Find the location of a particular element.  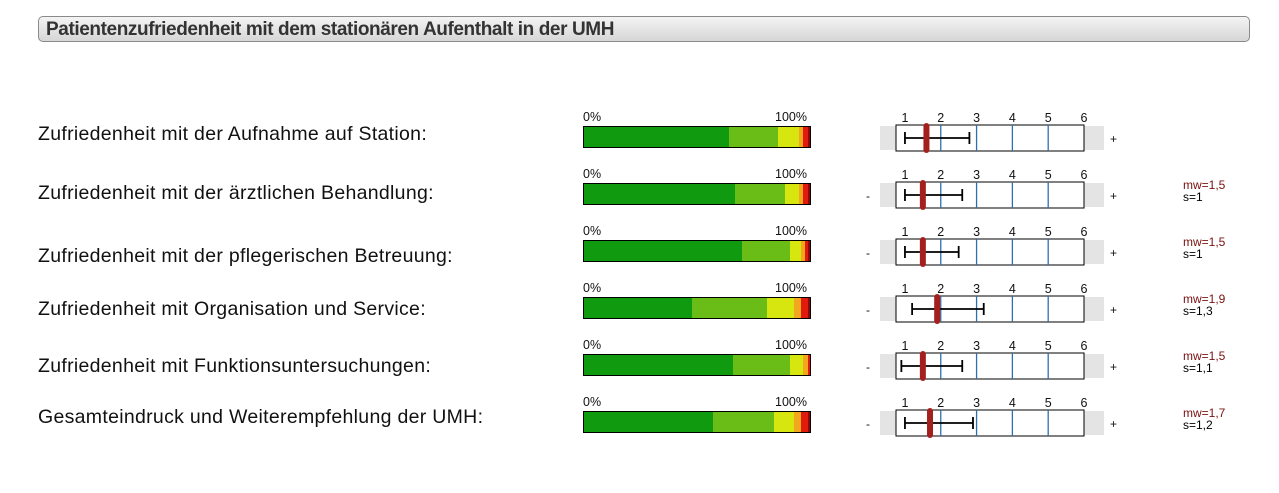

row-stats: mw=1,9 s=1,3 is located at coordinates (1204, 305).